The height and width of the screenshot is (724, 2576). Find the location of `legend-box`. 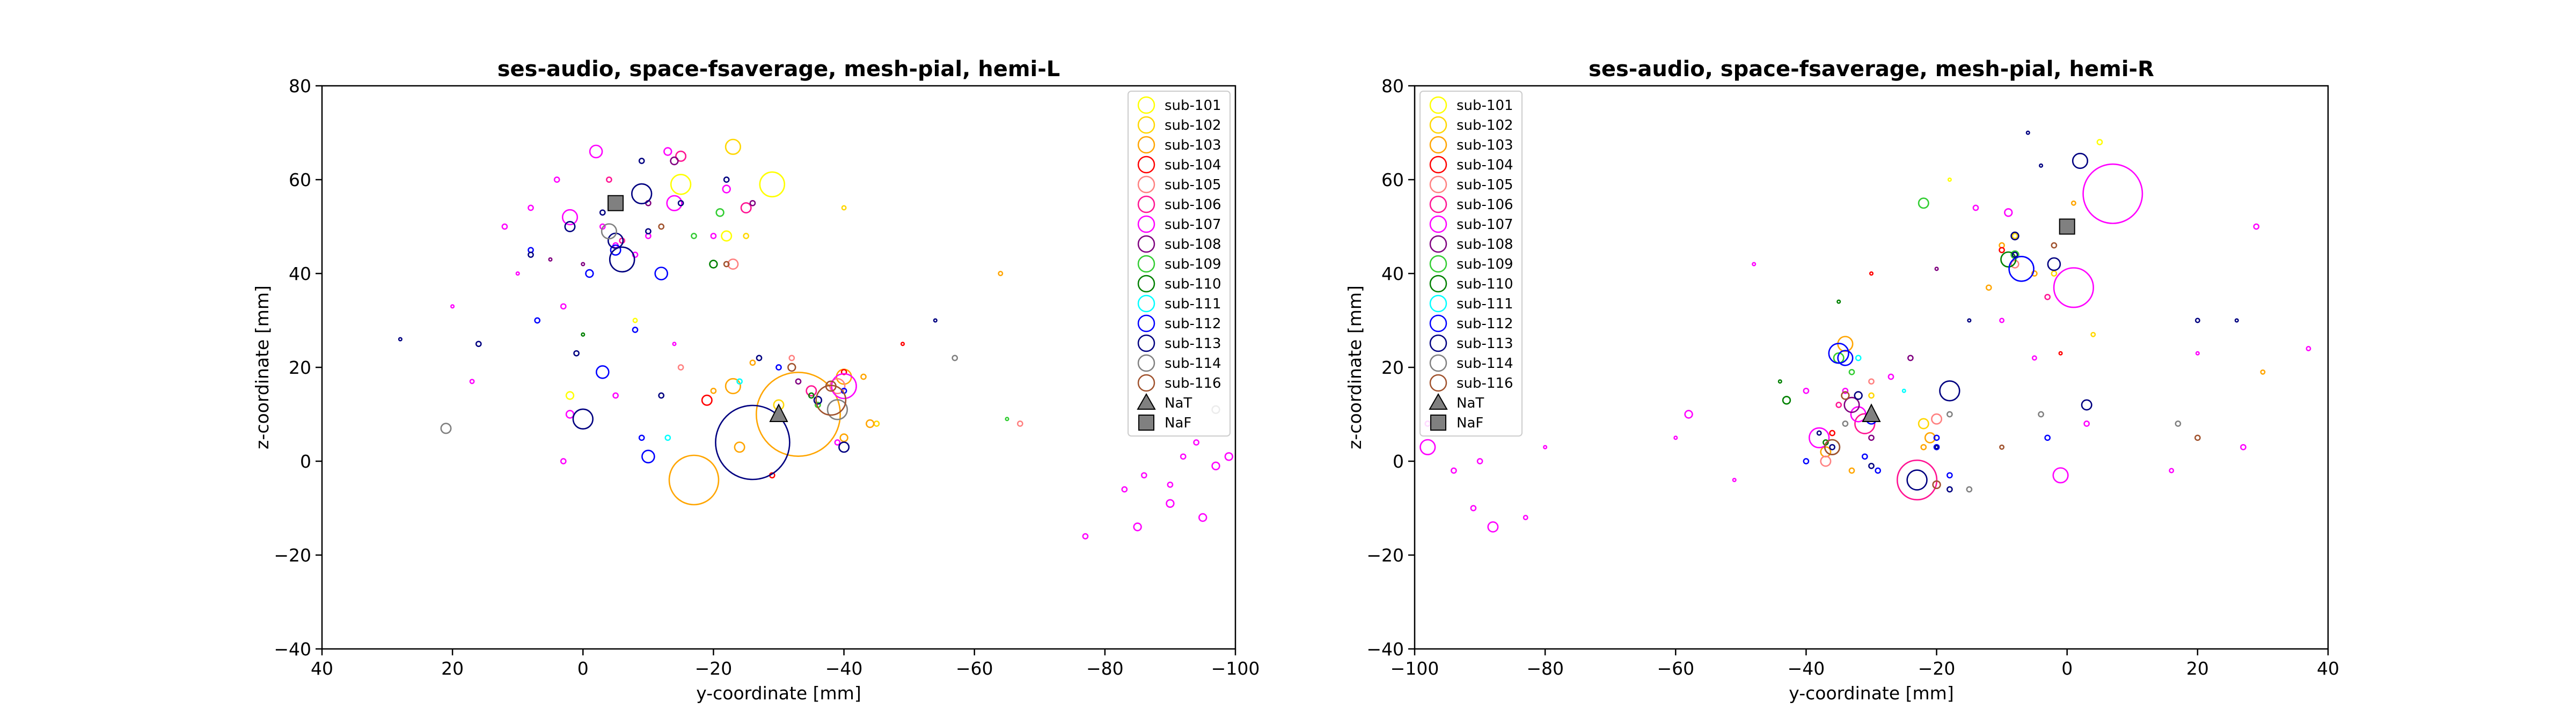

legend-box is located at coordinates (1179, 264).